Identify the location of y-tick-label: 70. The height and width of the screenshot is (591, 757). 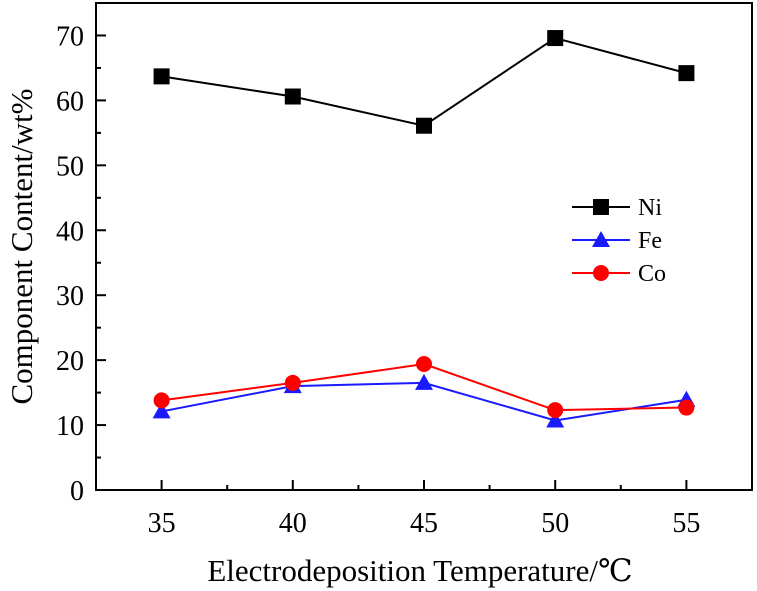
(70, 36).